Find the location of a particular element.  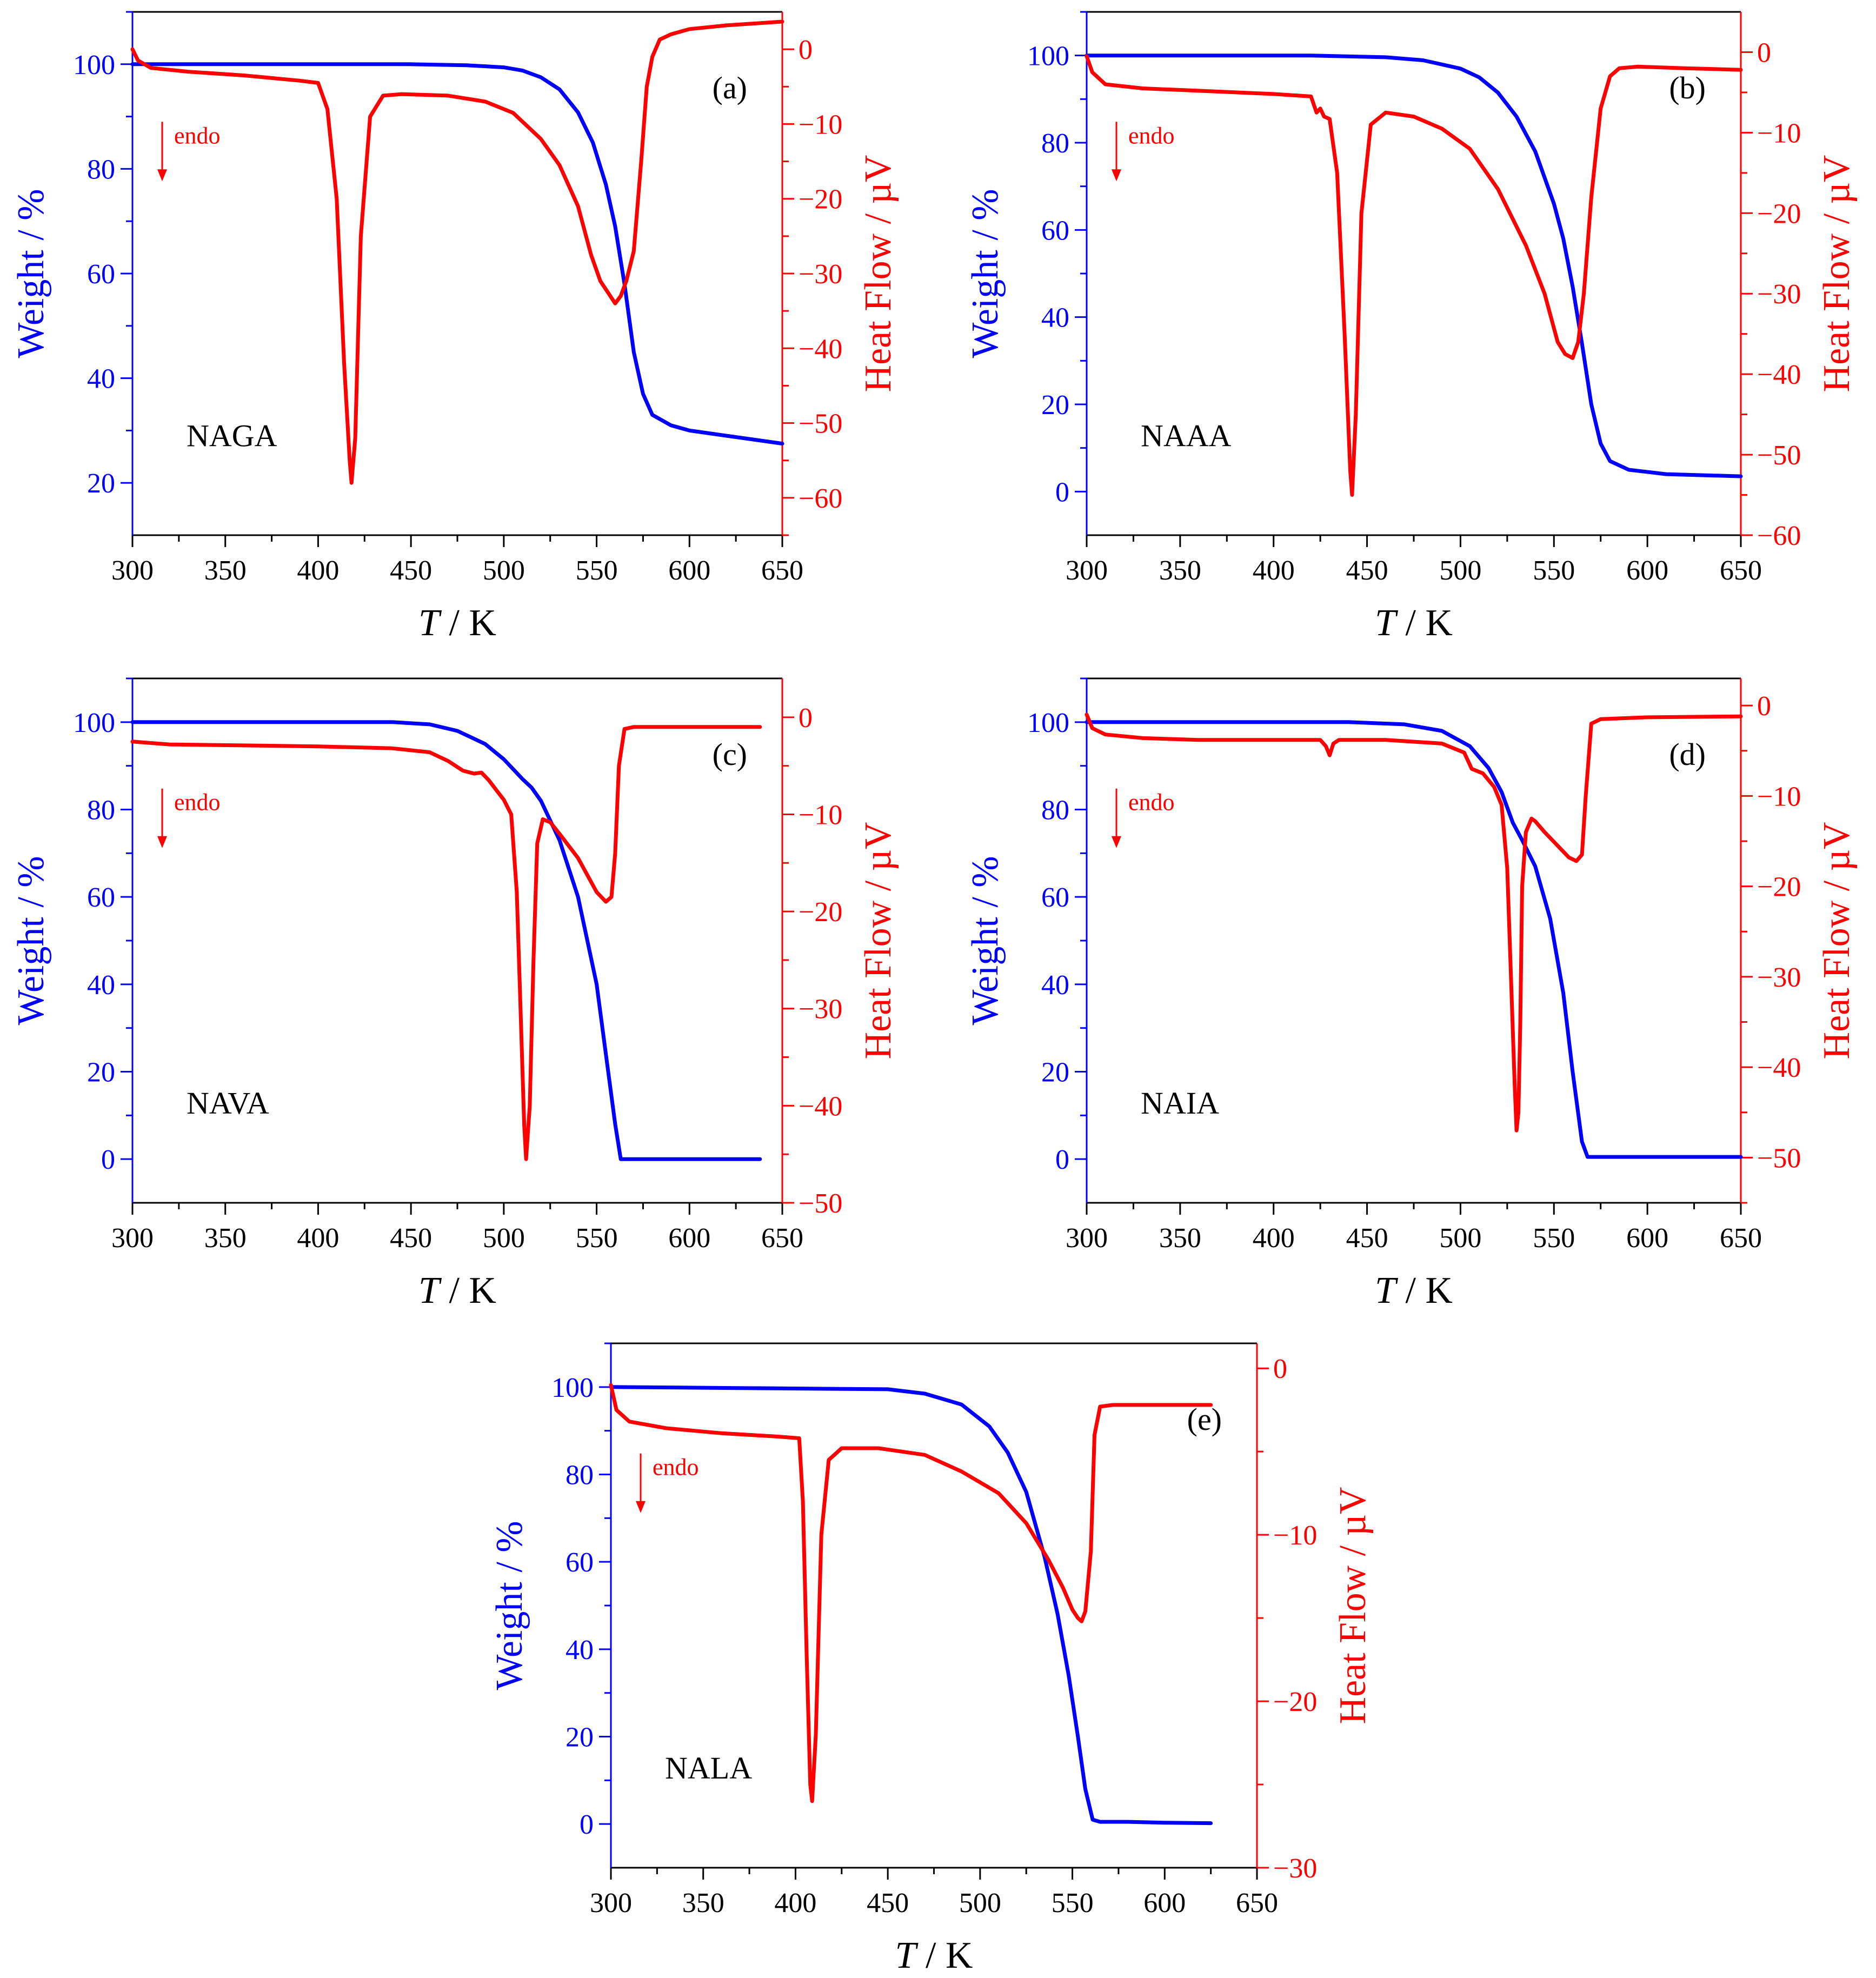

panel-label: (e) is located at coordinates (1205, 1419).